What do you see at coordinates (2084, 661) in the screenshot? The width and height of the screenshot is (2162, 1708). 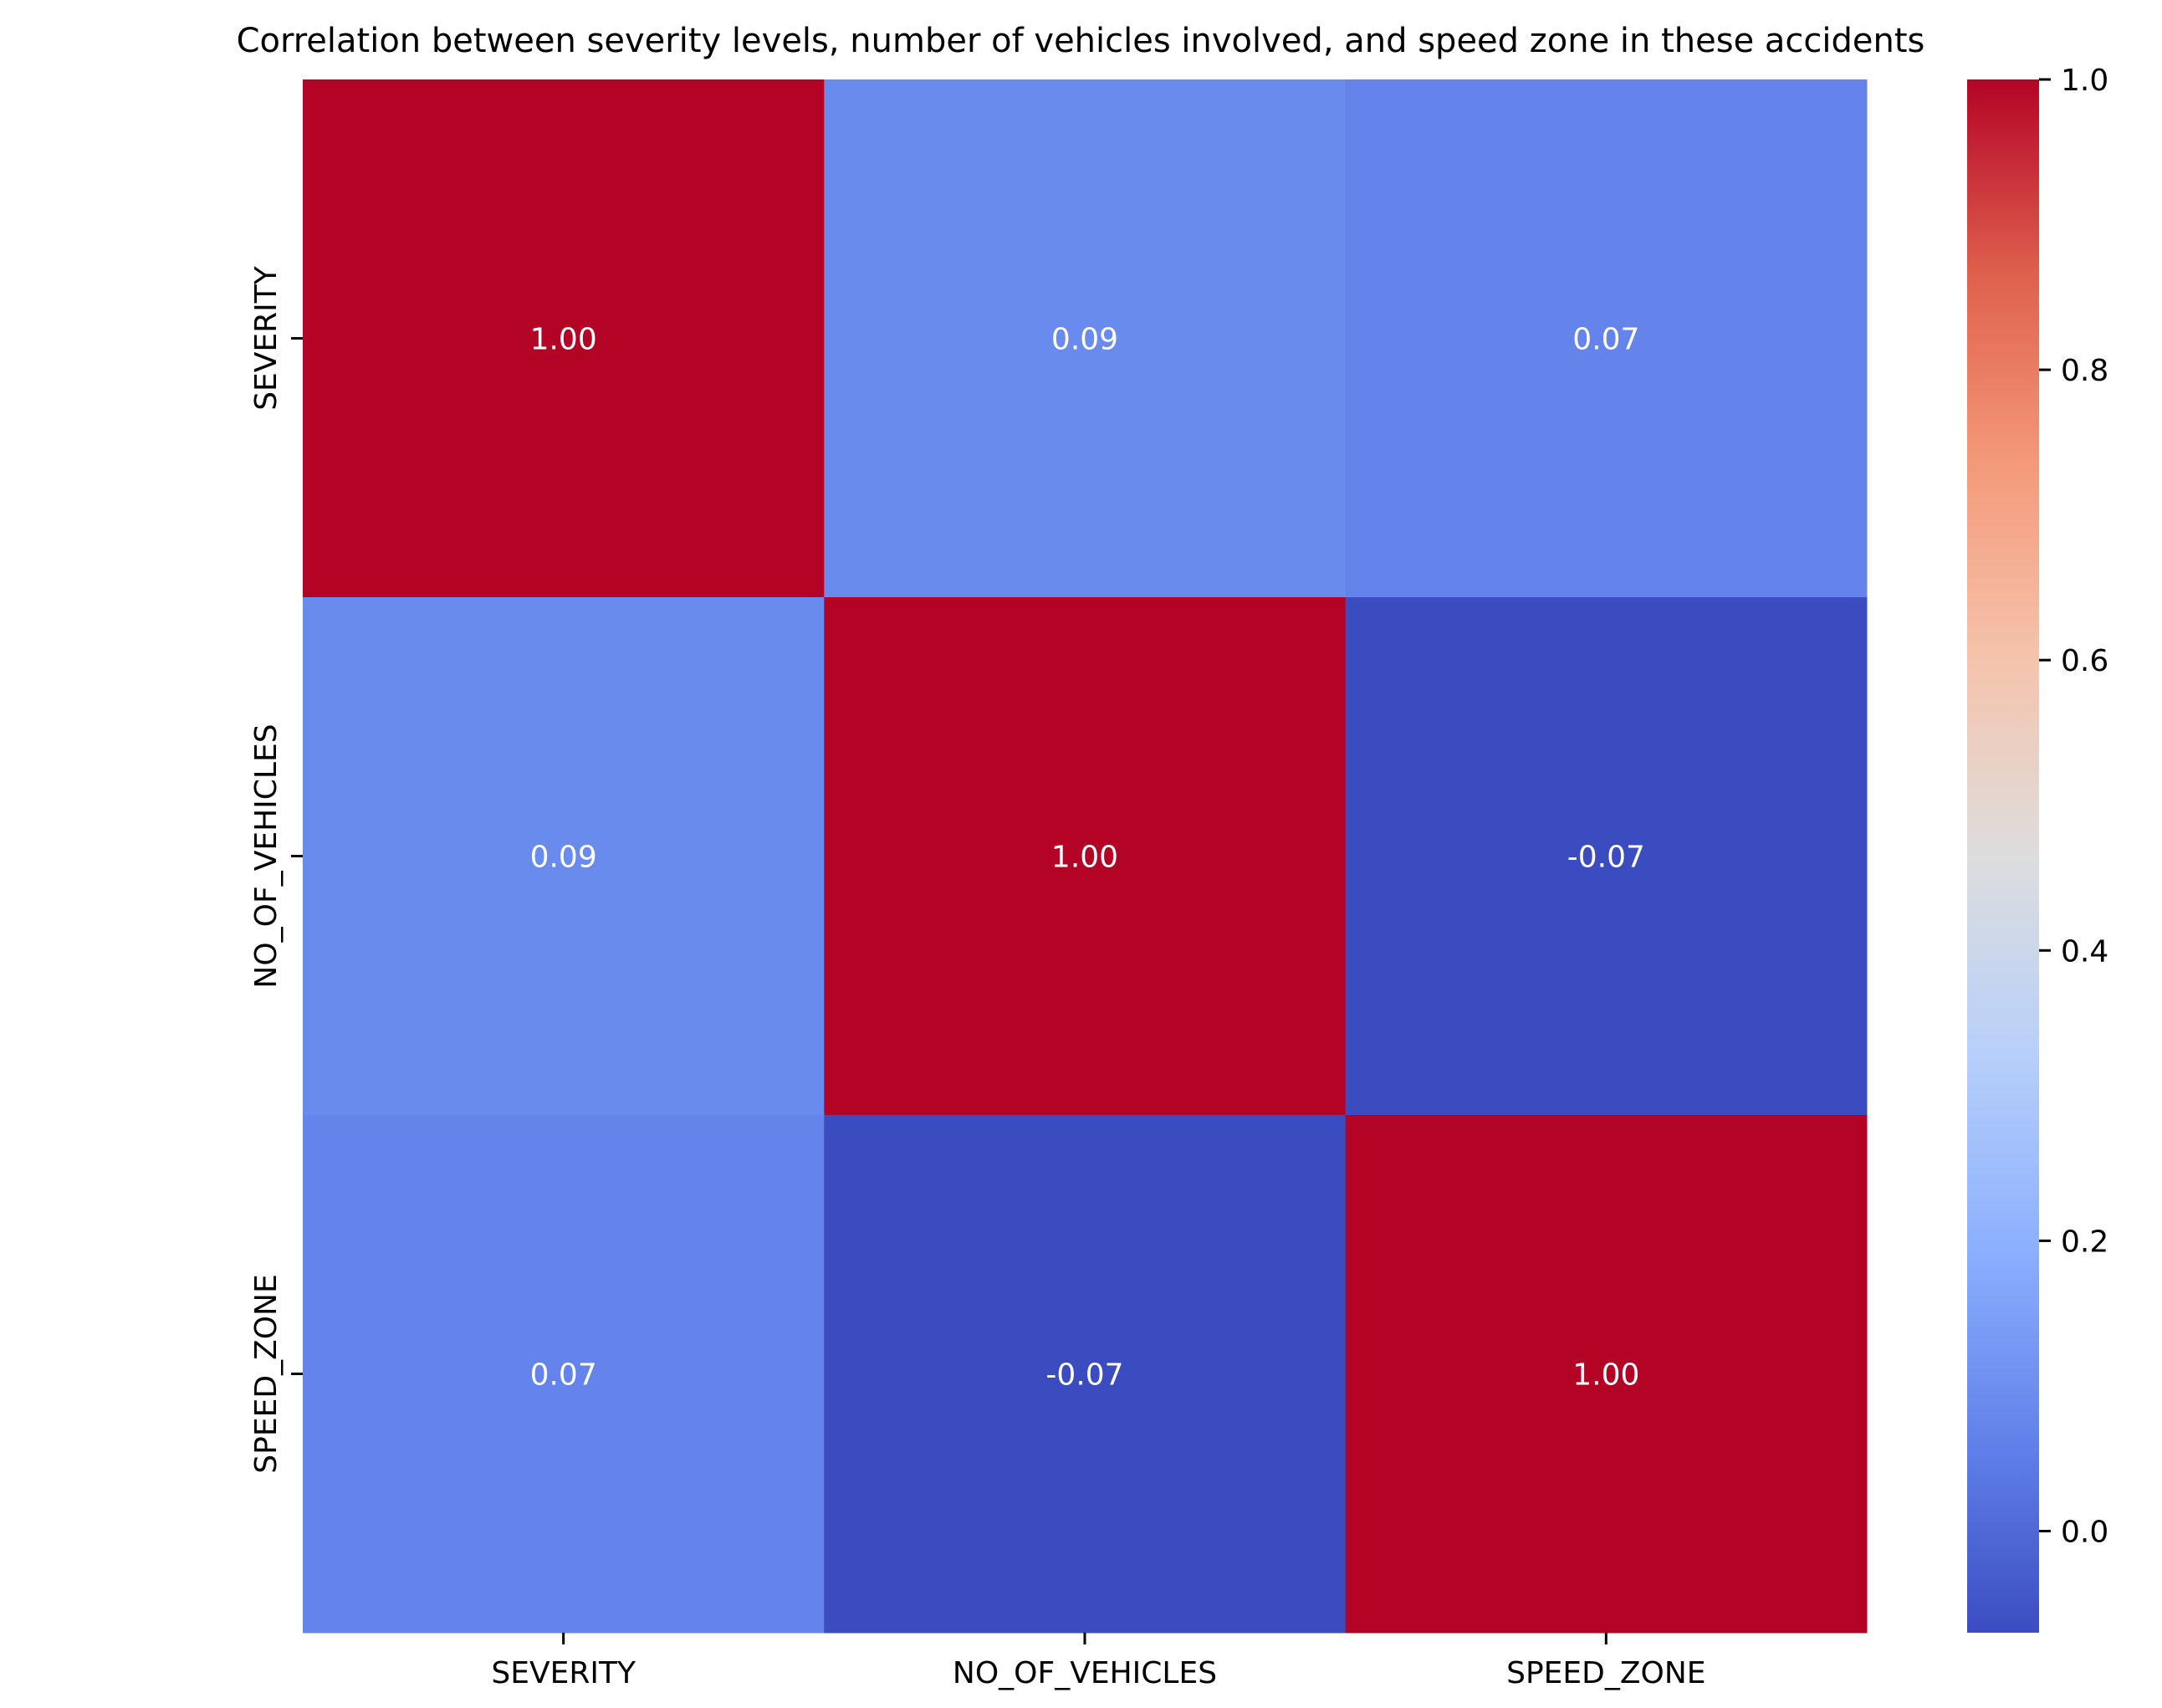 I see `colorbar-tick-label: 0.6` at bounding box center [2084, 661].